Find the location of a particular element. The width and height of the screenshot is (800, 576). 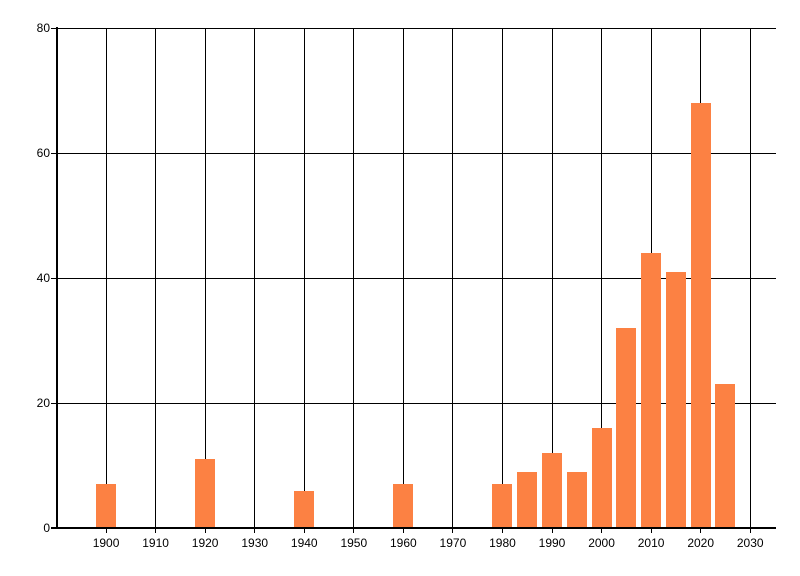

x-tick-label-2010: 2010 is located at coordinates (651, 543).